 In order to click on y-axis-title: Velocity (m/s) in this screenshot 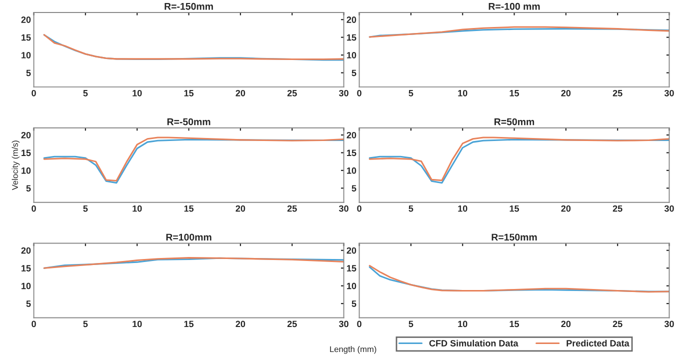, I will do `click(16, 165)`.